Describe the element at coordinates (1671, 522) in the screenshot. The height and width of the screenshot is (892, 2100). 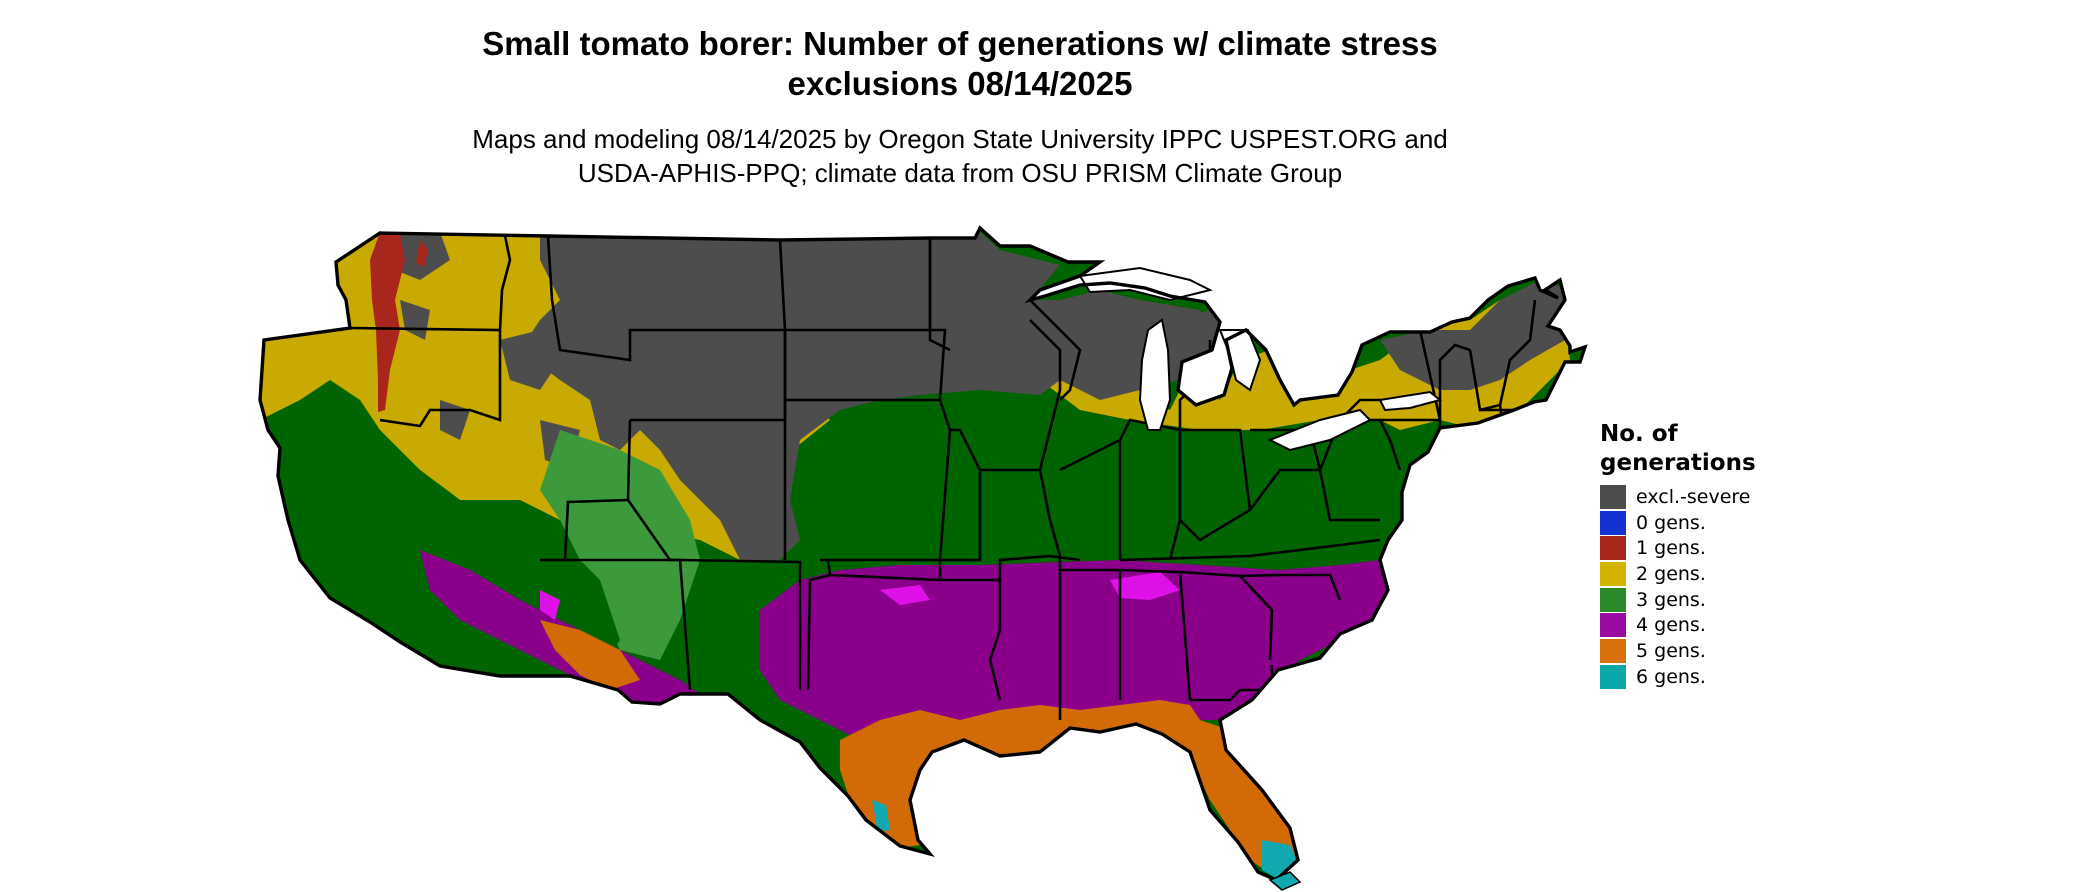
I see `legend-label: 0 gens.` at that location.